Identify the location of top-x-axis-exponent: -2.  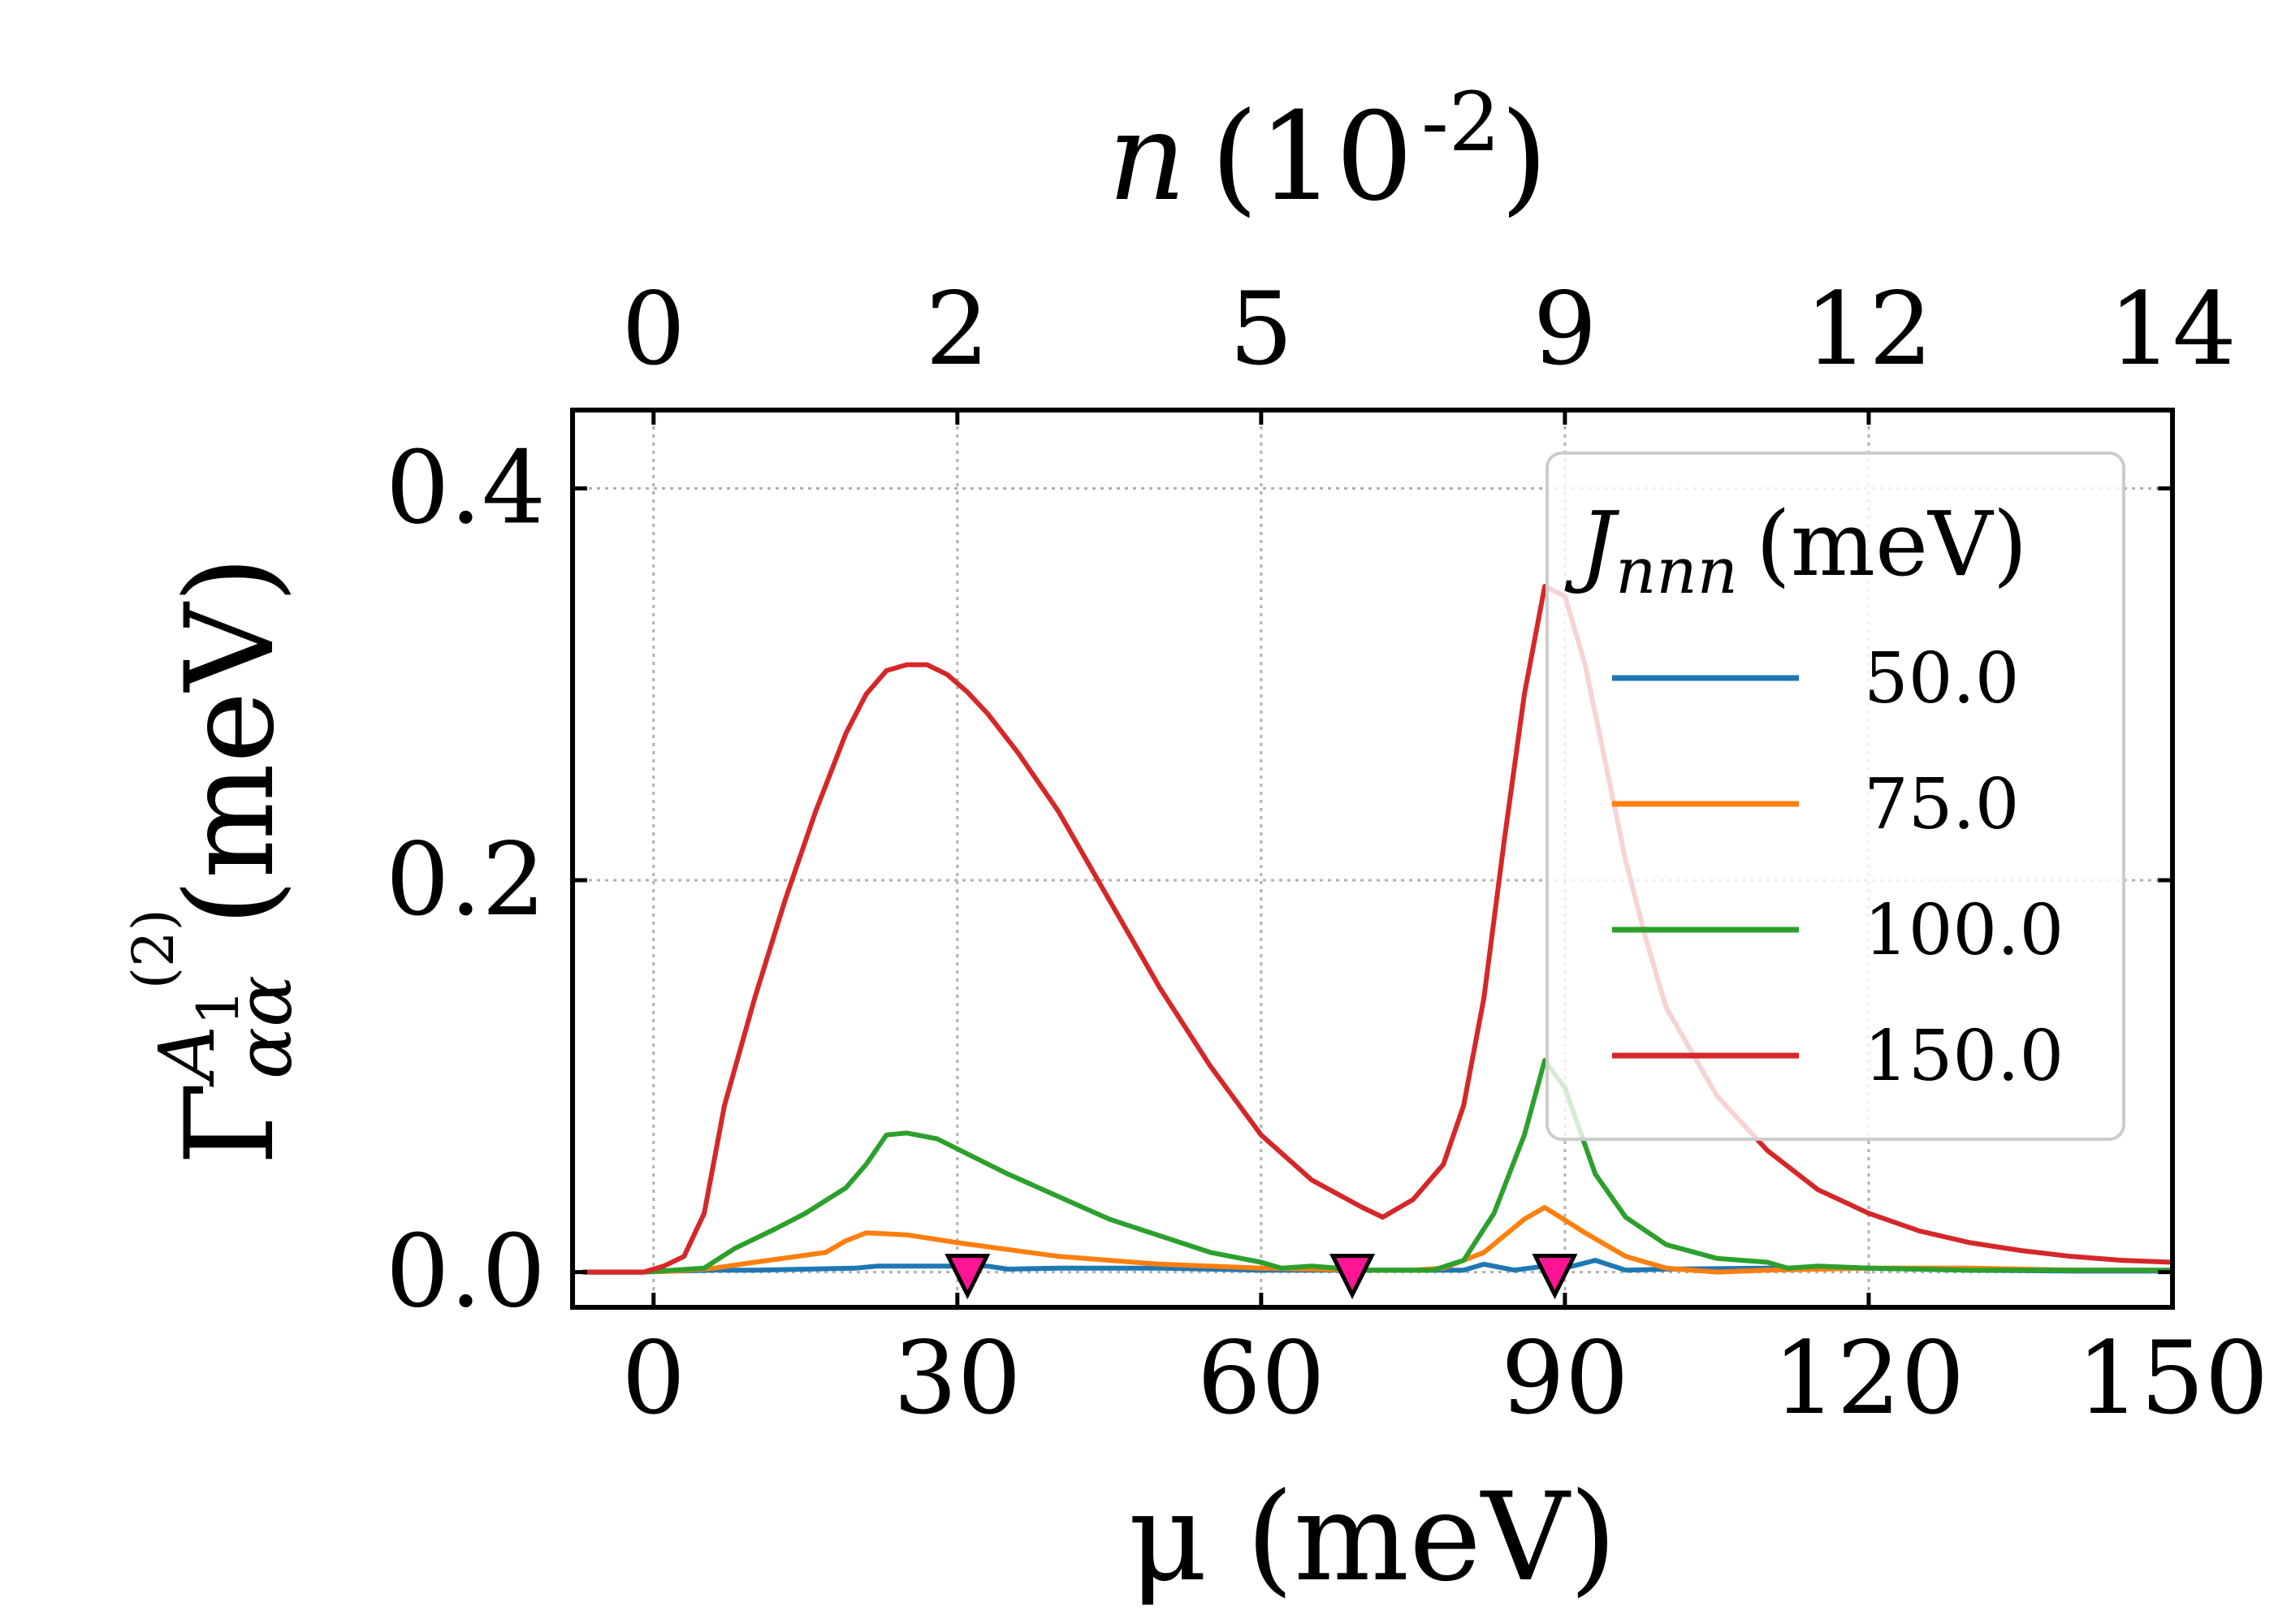
(1460, 122).